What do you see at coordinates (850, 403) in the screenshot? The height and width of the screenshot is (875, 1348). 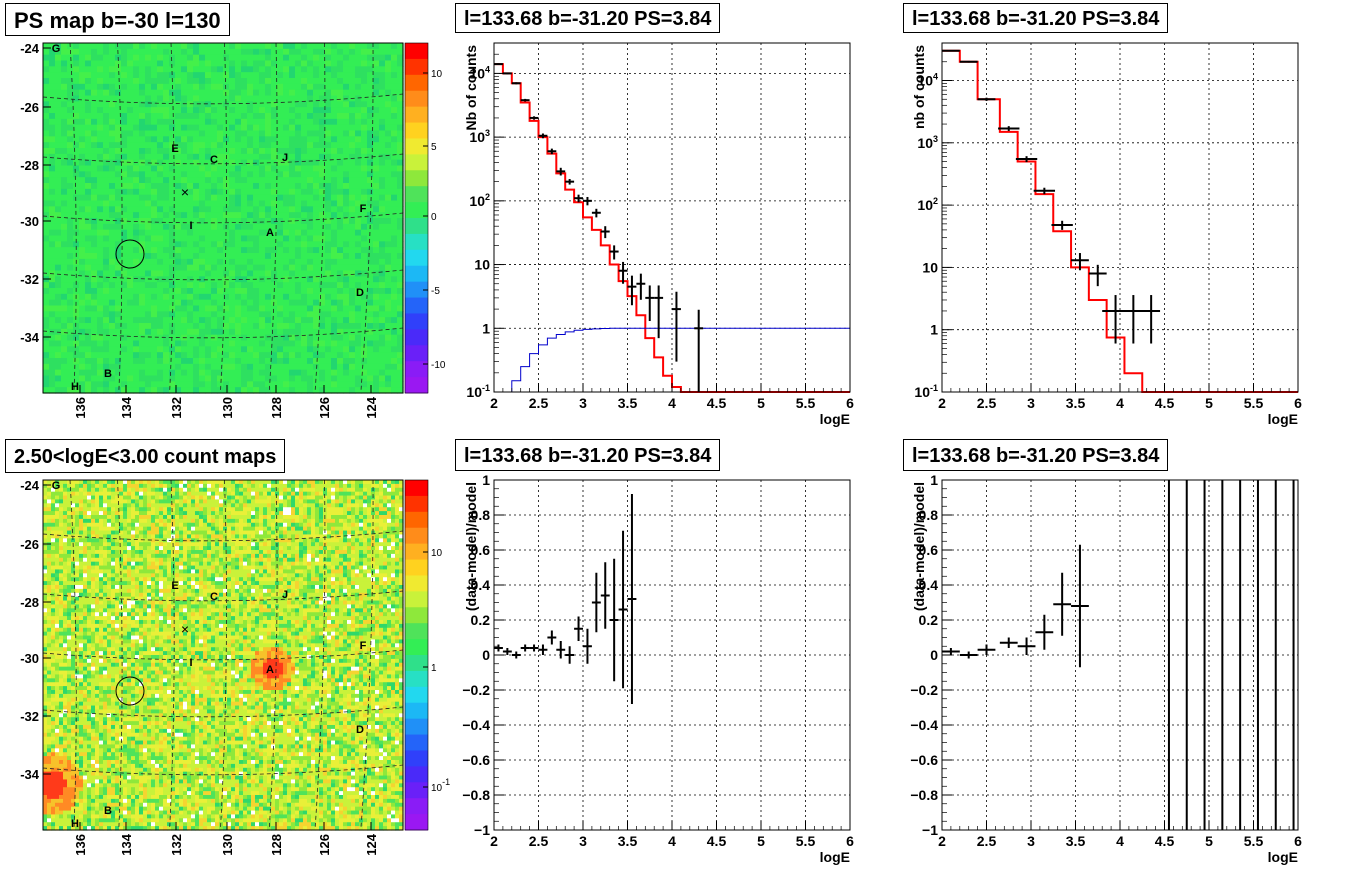 I see `x-tick-label: 6` at bounding box center [850, 403].